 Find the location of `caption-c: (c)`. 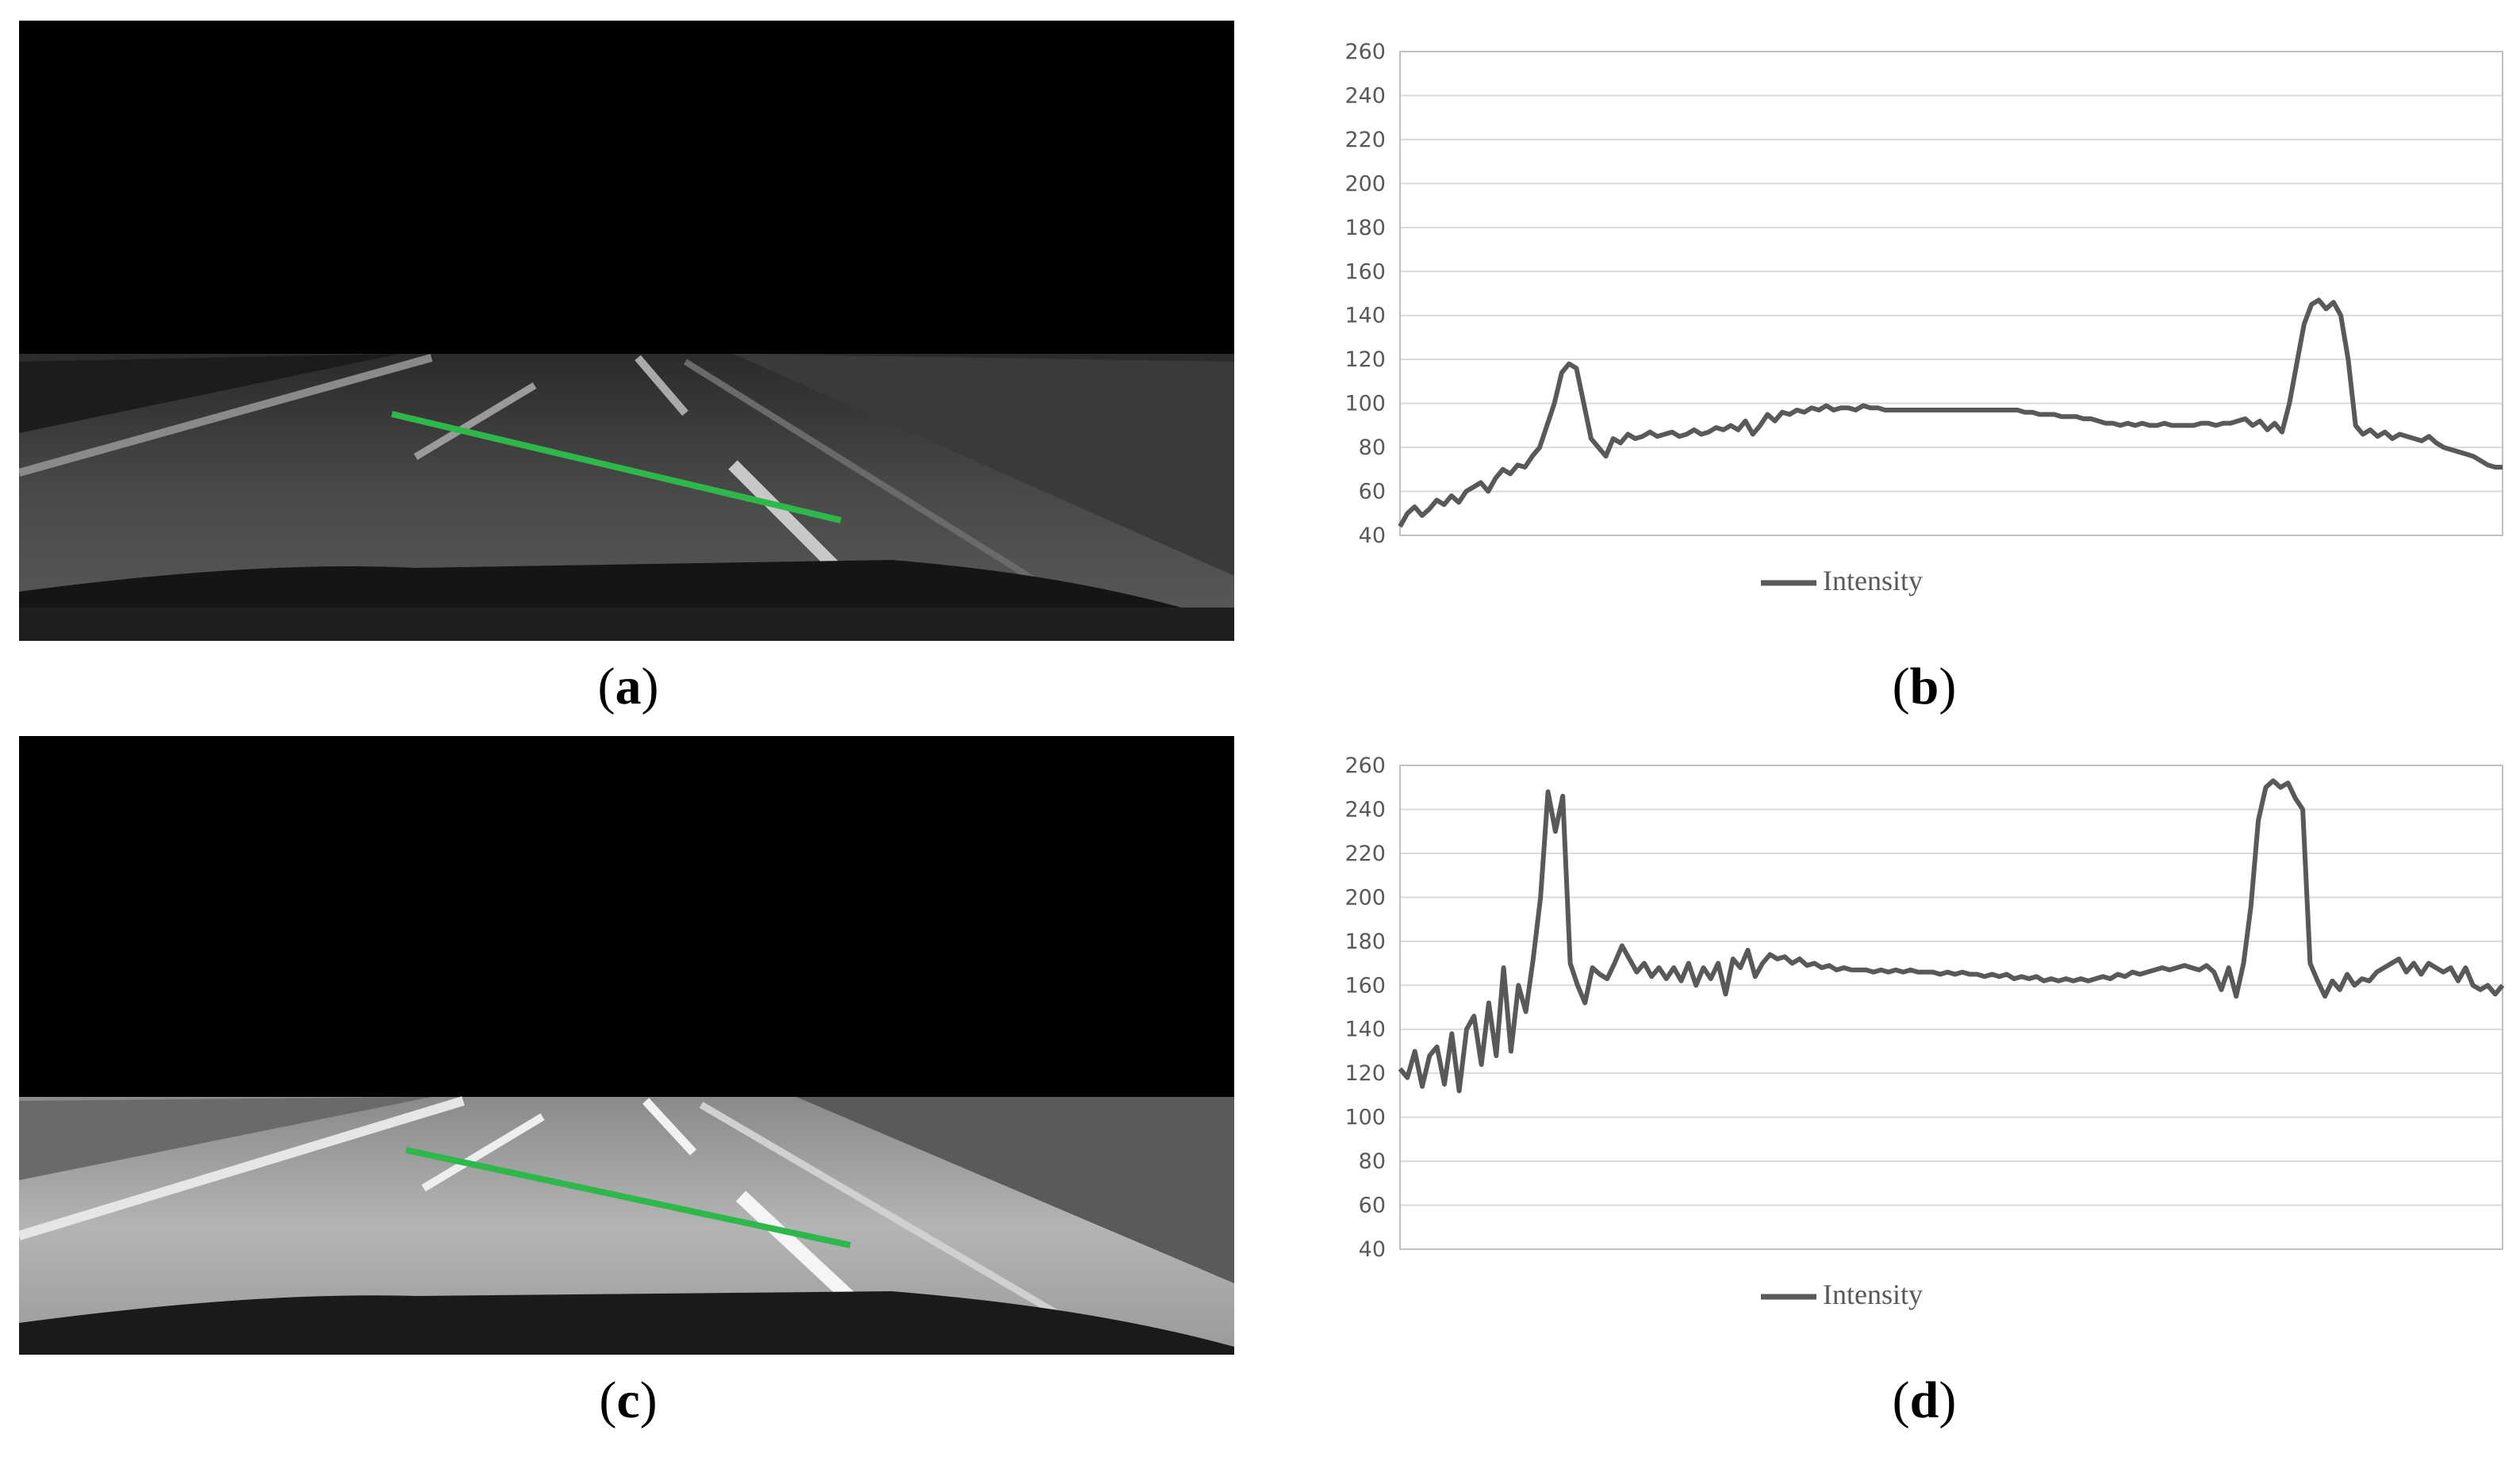

caption-c: (c) is located at coordinates (628, 1400).